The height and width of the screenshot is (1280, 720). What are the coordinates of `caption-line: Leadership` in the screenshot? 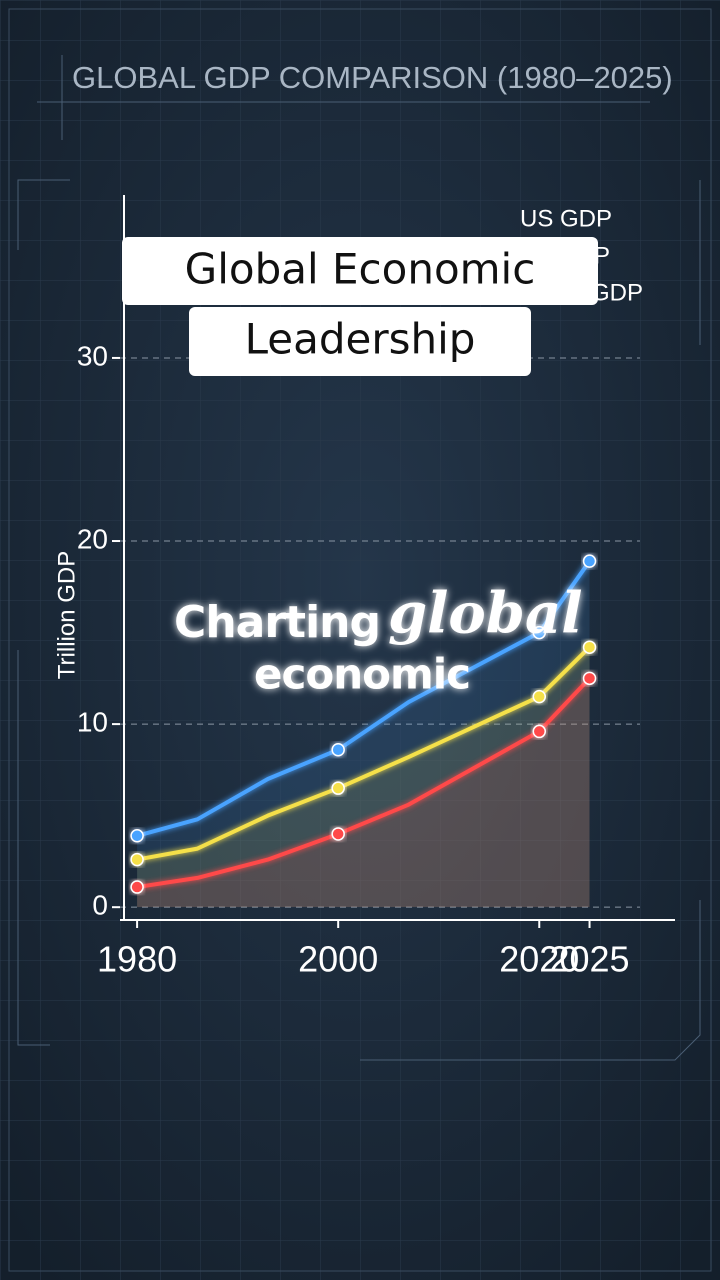 It's located at (360, 339).